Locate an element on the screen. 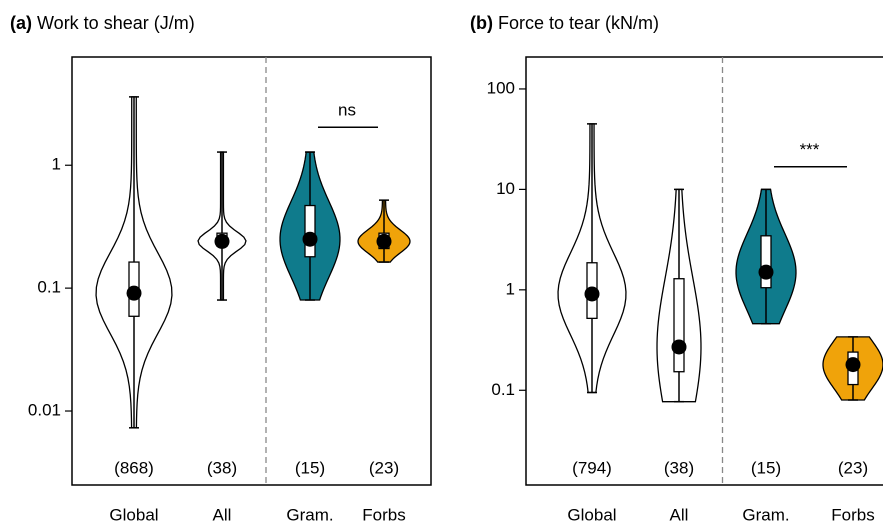 The width and height of the screenshot is (883, 526). title-text: Force to tear (kN/m) is located at coordinates (578, 23).